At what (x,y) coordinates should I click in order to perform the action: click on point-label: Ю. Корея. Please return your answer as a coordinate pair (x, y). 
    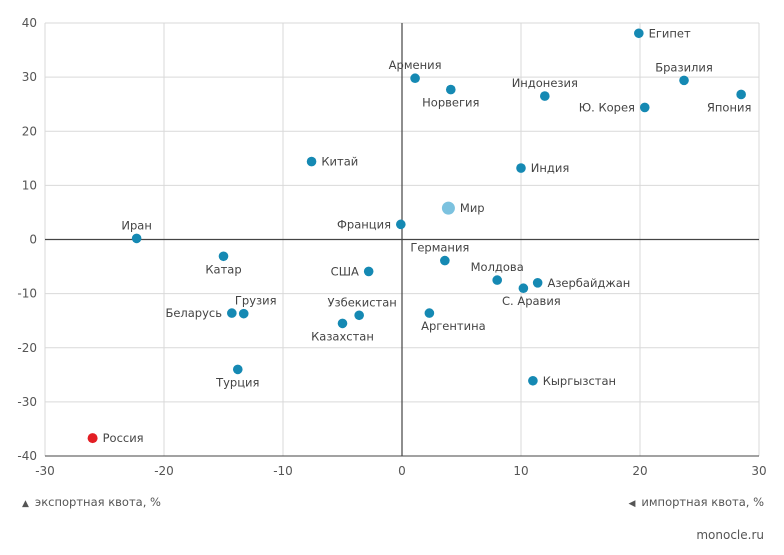
    Looking at the image, I should click on (607, 107).